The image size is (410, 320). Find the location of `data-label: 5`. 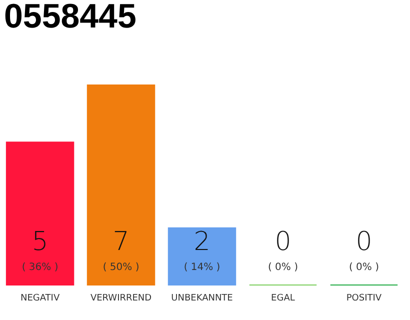

data-label: 5 is located at coordinates (40, 242).